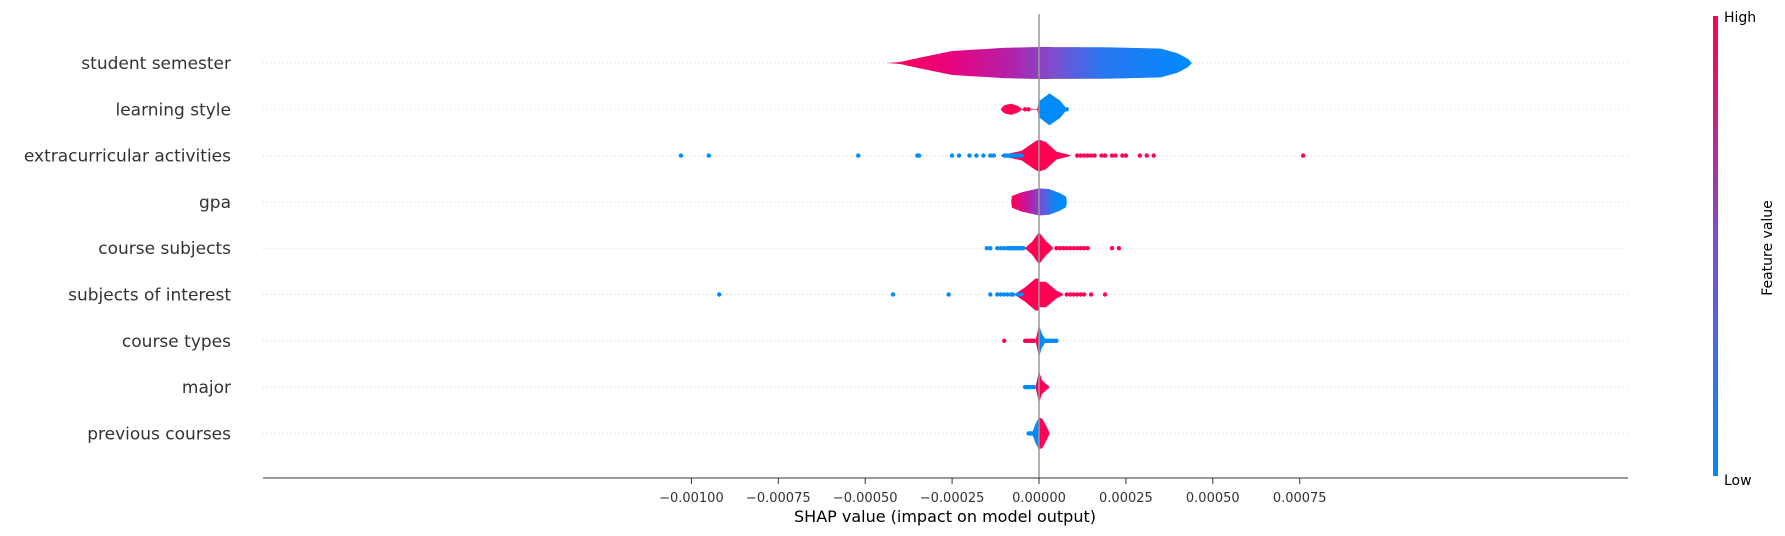 This screenshot has width=1785, height=536. What do you see at coordinates (215, 203) in the screenshot?
I see `feature-label-gpa: gpa` at bounding box center [215, 203].